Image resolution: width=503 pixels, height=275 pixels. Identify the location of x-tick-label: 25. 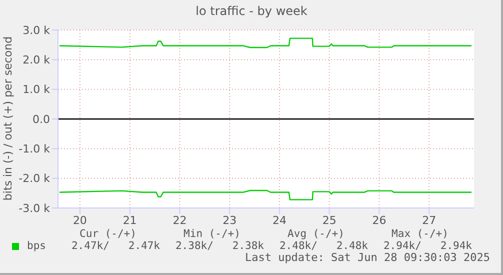
(329, 220).